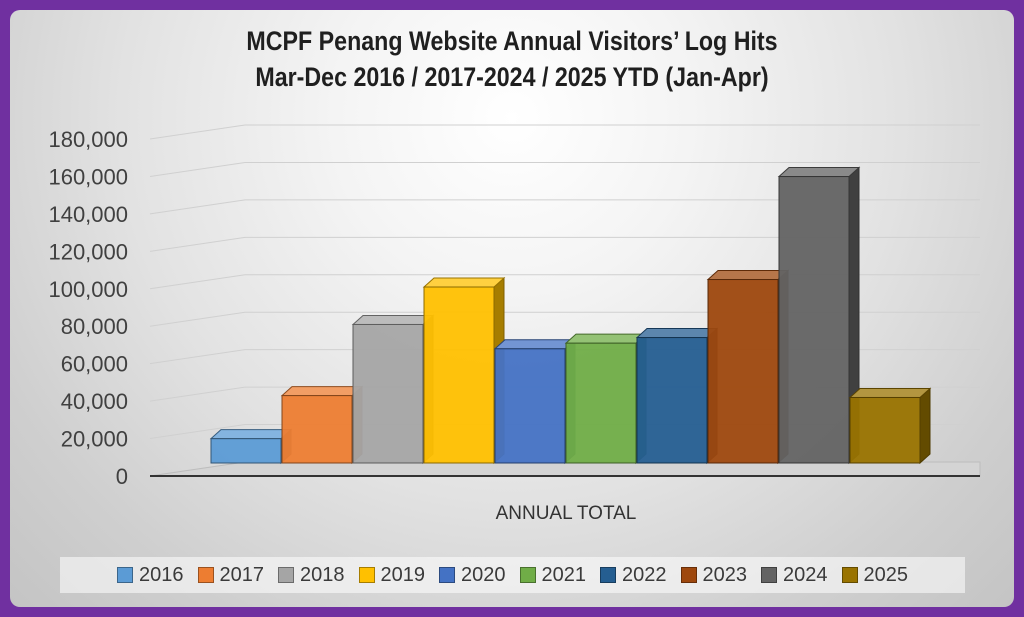 This screenshot has height=617, width=1024. I want to click on legend-item-2019: 2019, so click(392, 575).